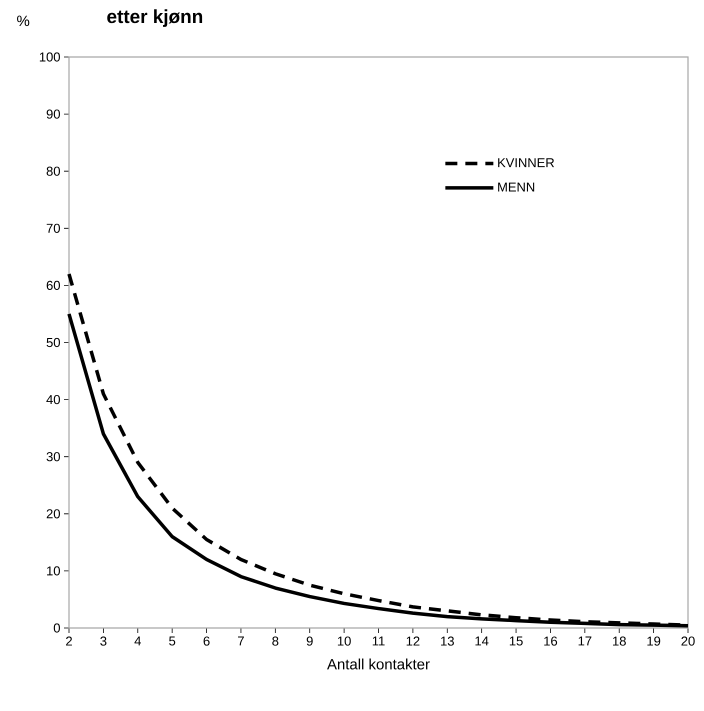 This screenshot has width=704, height=711. Describe the element at coordinates (378, 664) in the screenshot. I see `x-axis-title: Antall kontakter` at that location.